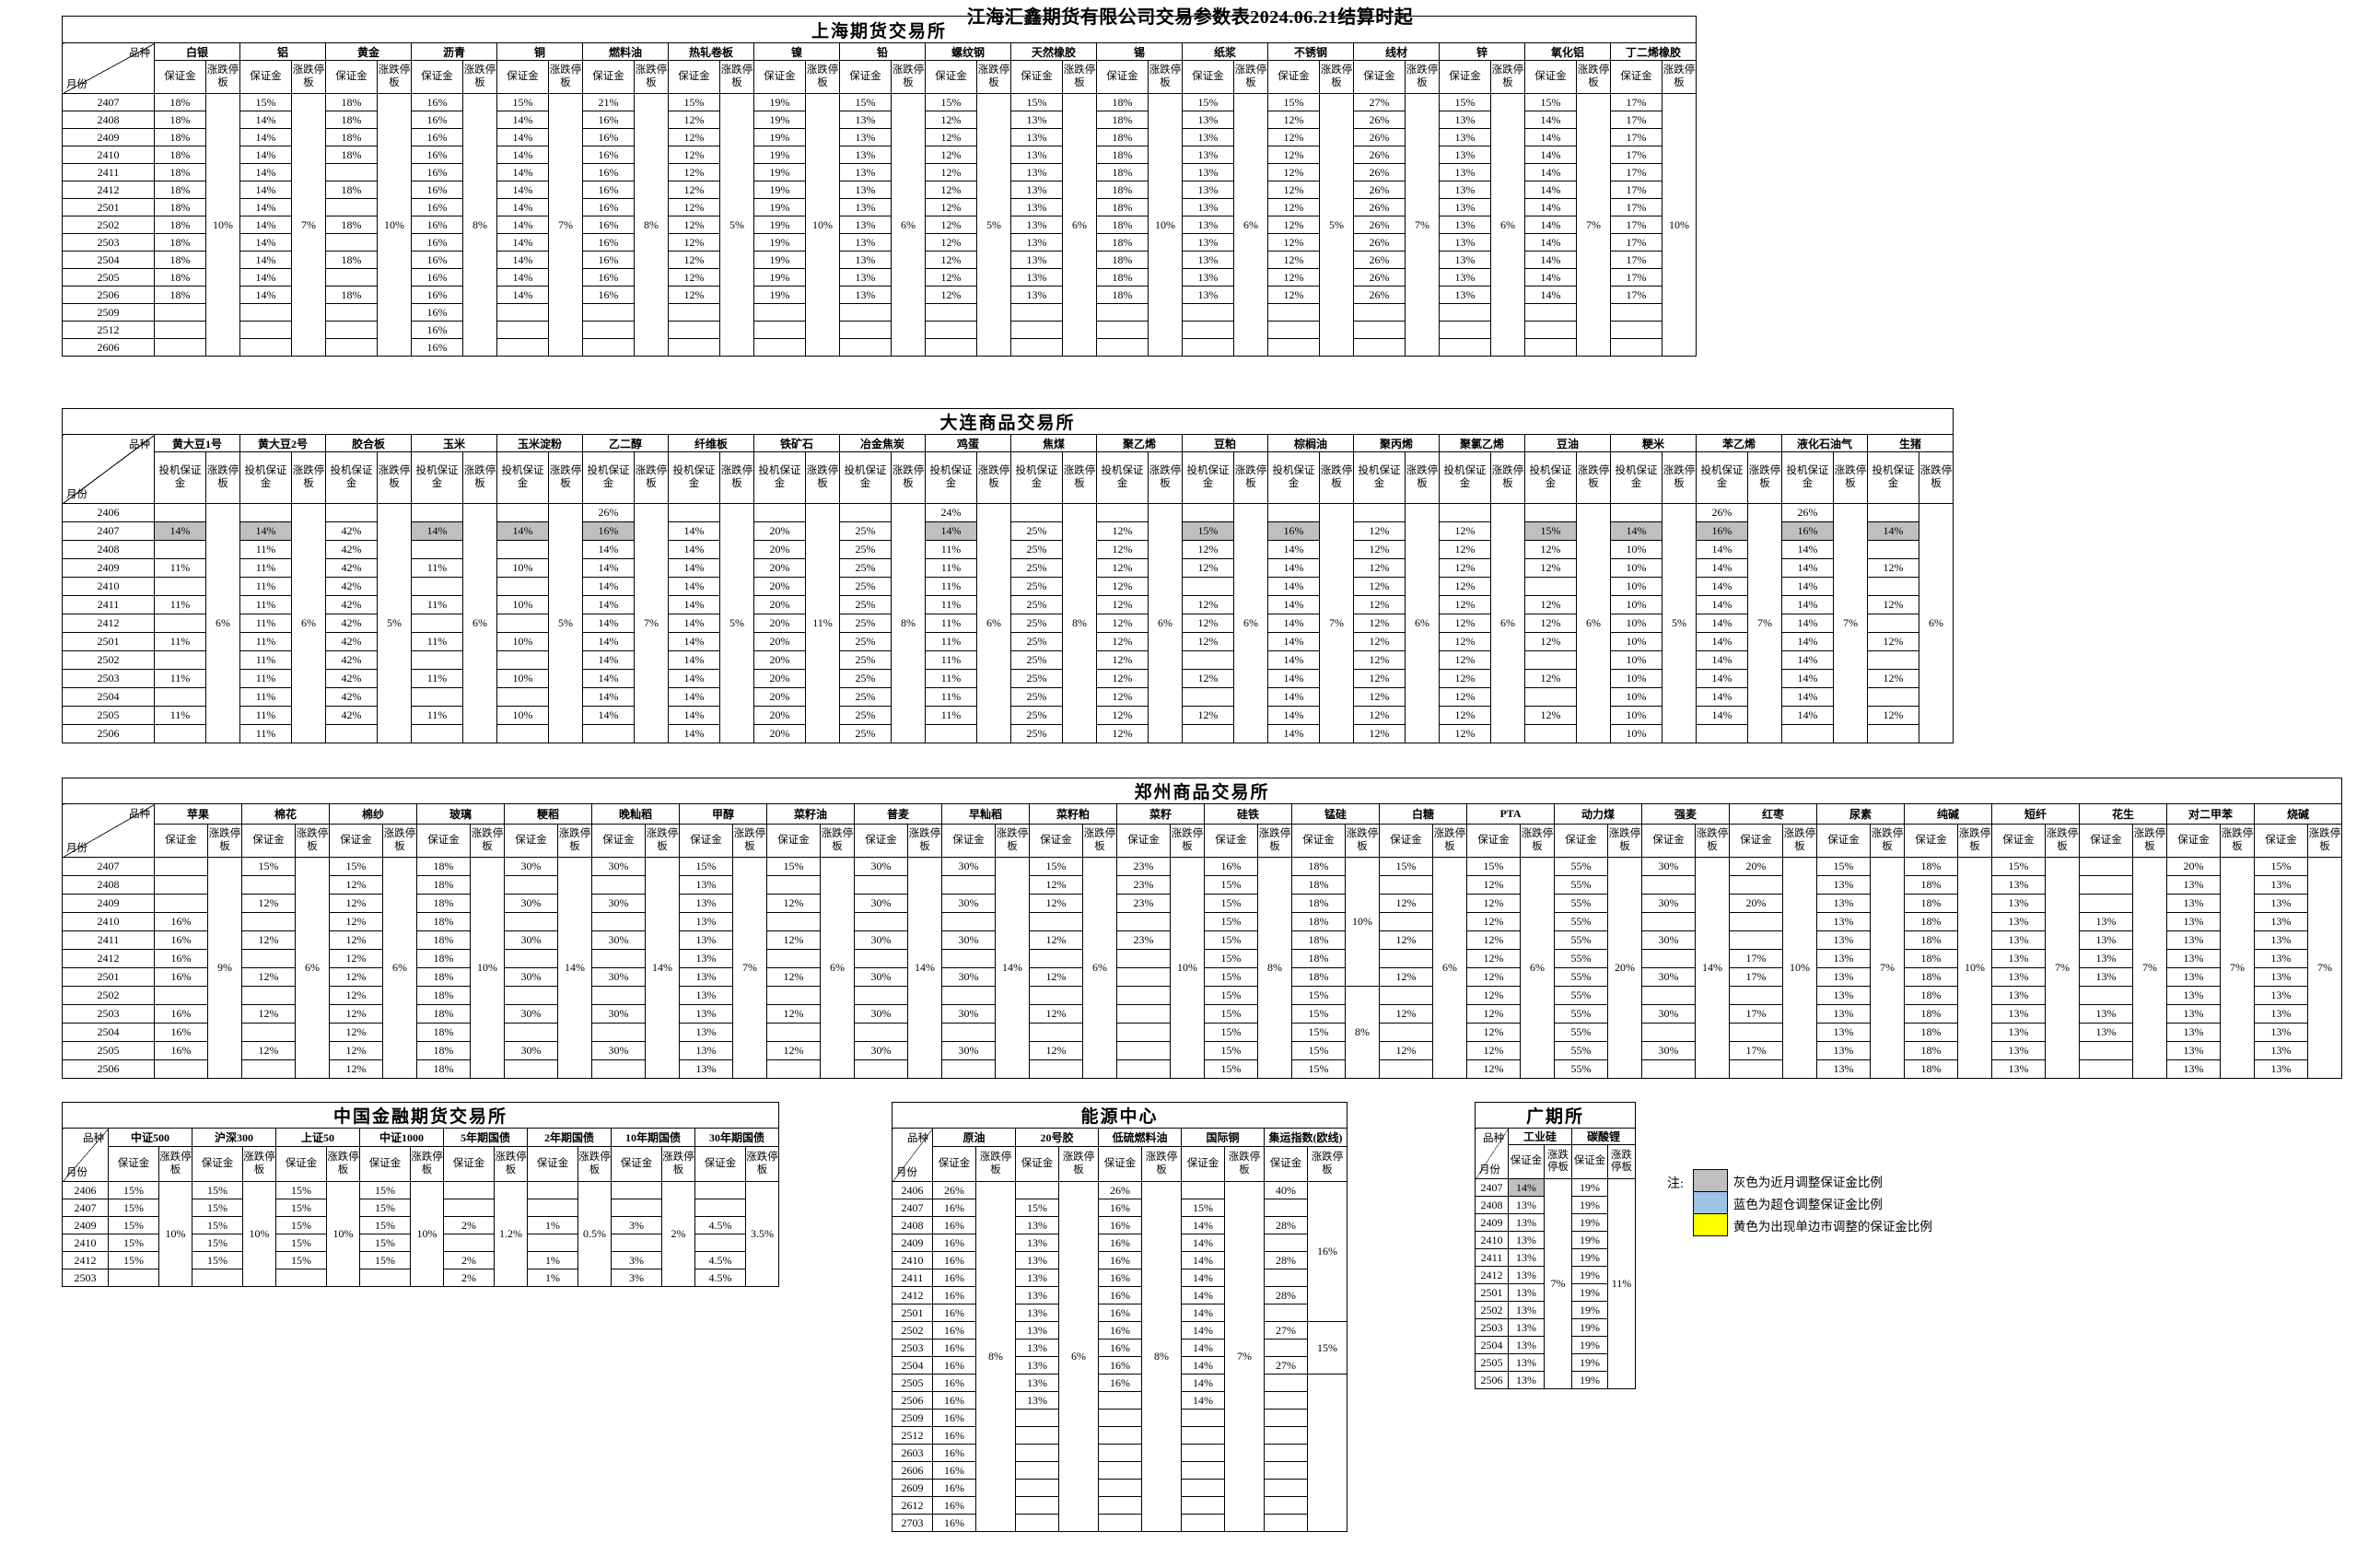 The width and height of the screenshot is (2380, 1556). I want to click on product-header: 20号胶, so click(1057, 1137).